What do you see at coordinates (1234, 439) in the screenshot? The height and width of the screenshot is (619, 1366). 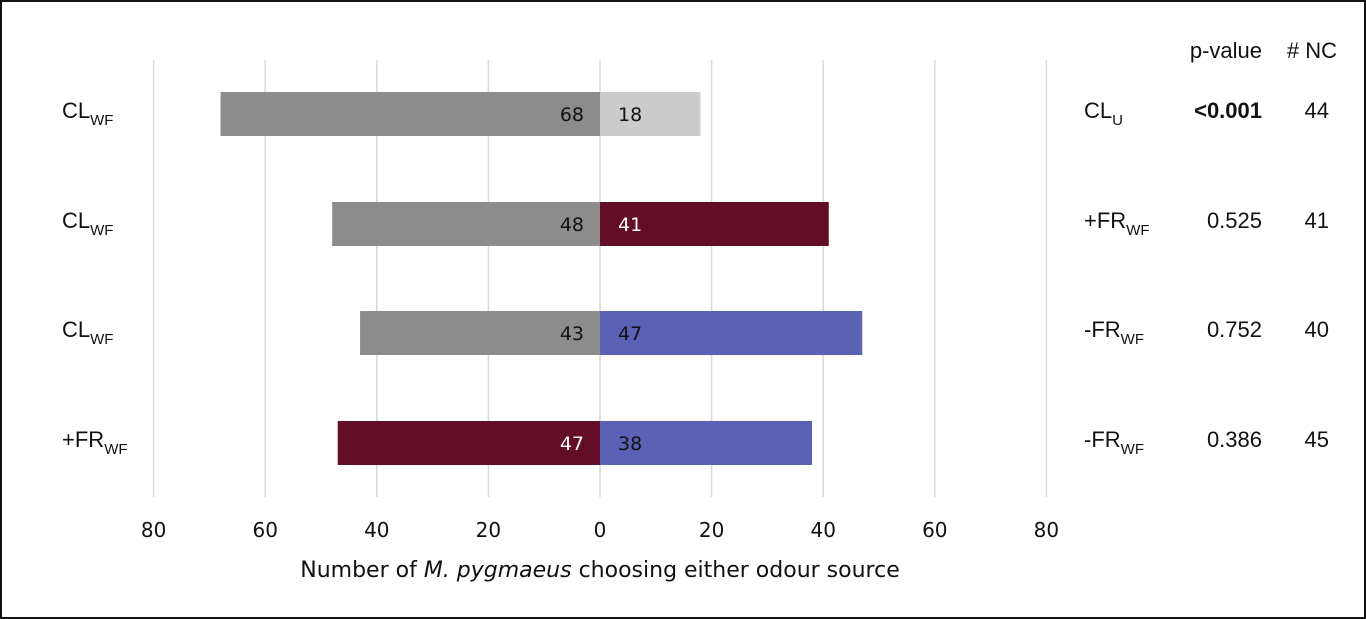 I see `p-value-cell: 0.386` at bounding box center [1234, 439].